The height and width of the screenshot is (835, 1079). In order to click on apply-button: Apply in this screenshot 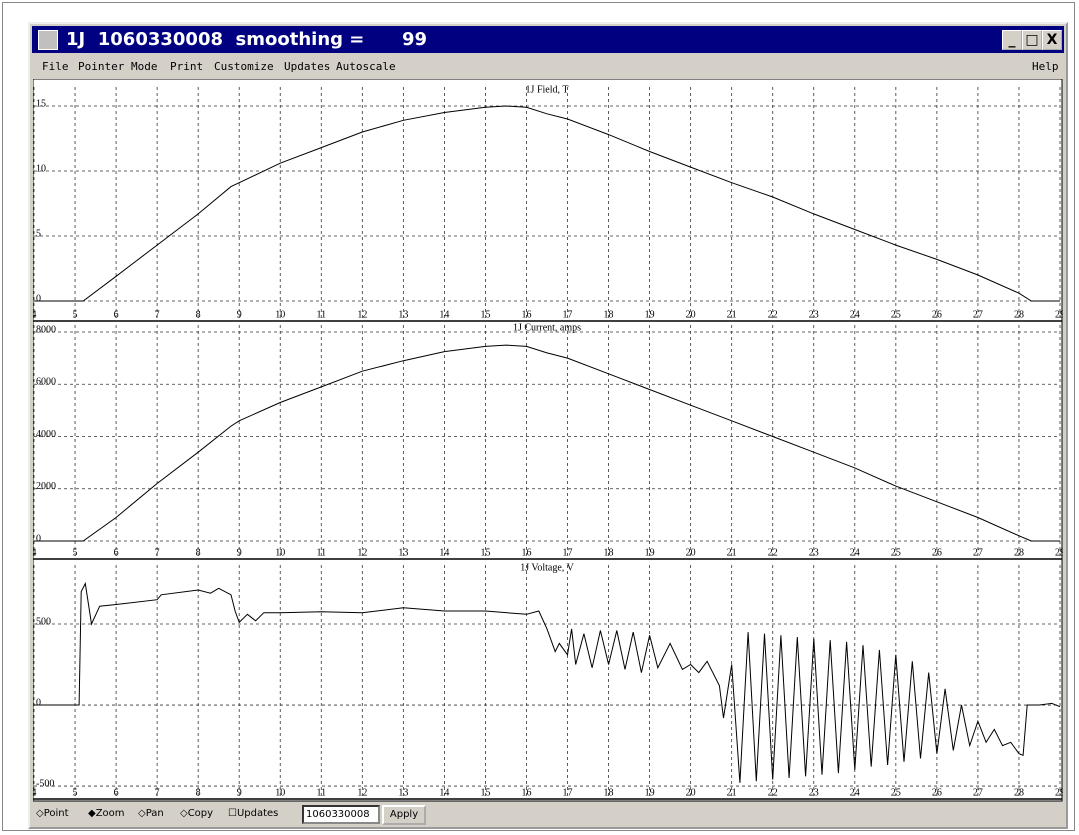, I will do `click(404, 815)`.